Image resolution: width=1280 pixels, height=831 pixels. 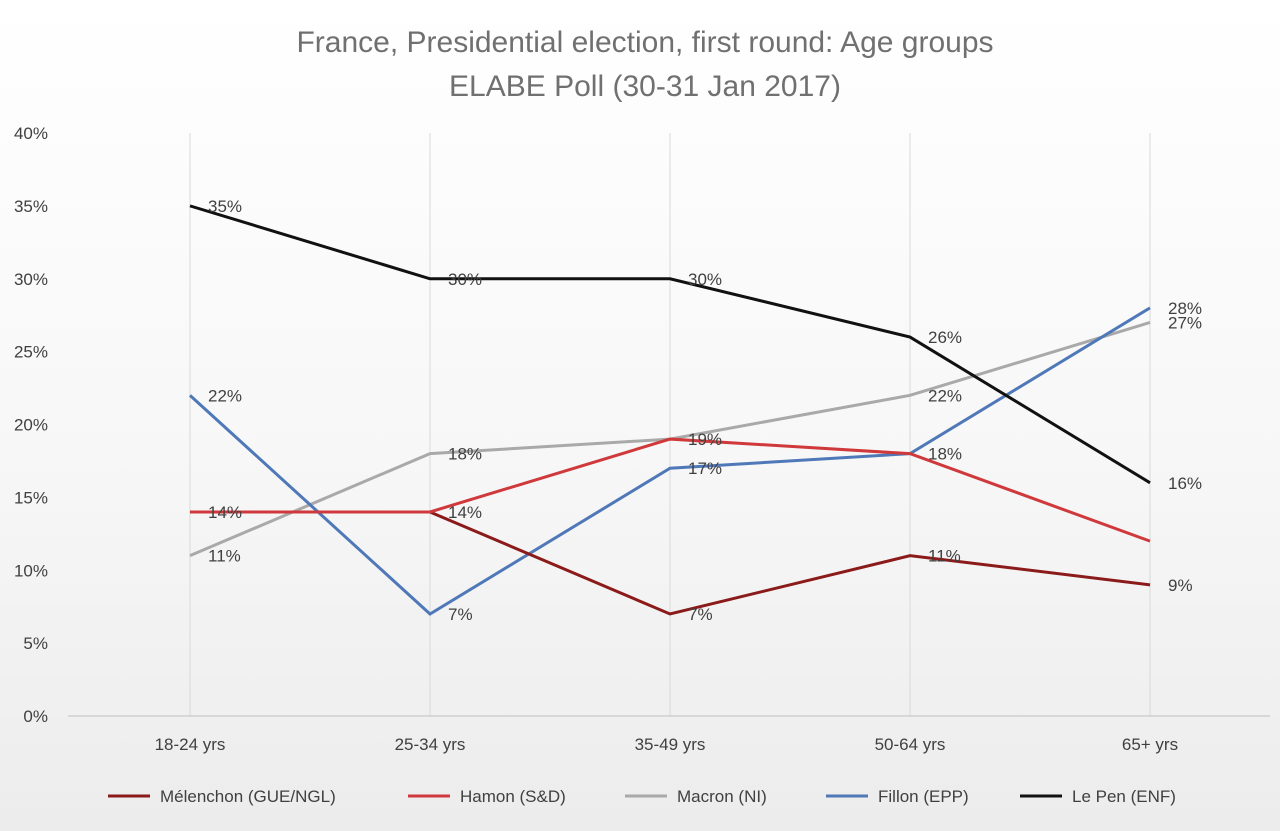 I want to click on y-tick-label: 25%, so click(x=31, y=352).